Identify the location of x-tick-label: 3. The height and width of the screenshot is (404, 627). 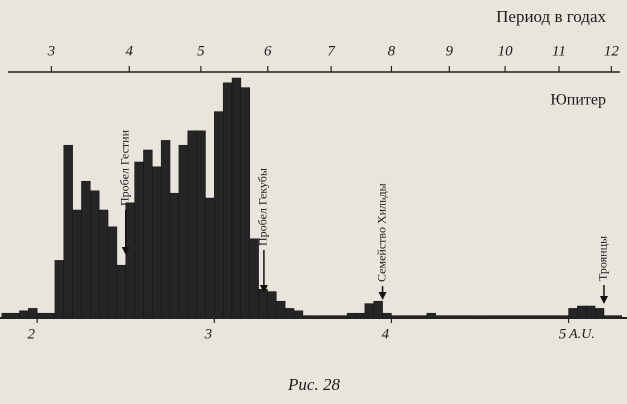
(208, 334).